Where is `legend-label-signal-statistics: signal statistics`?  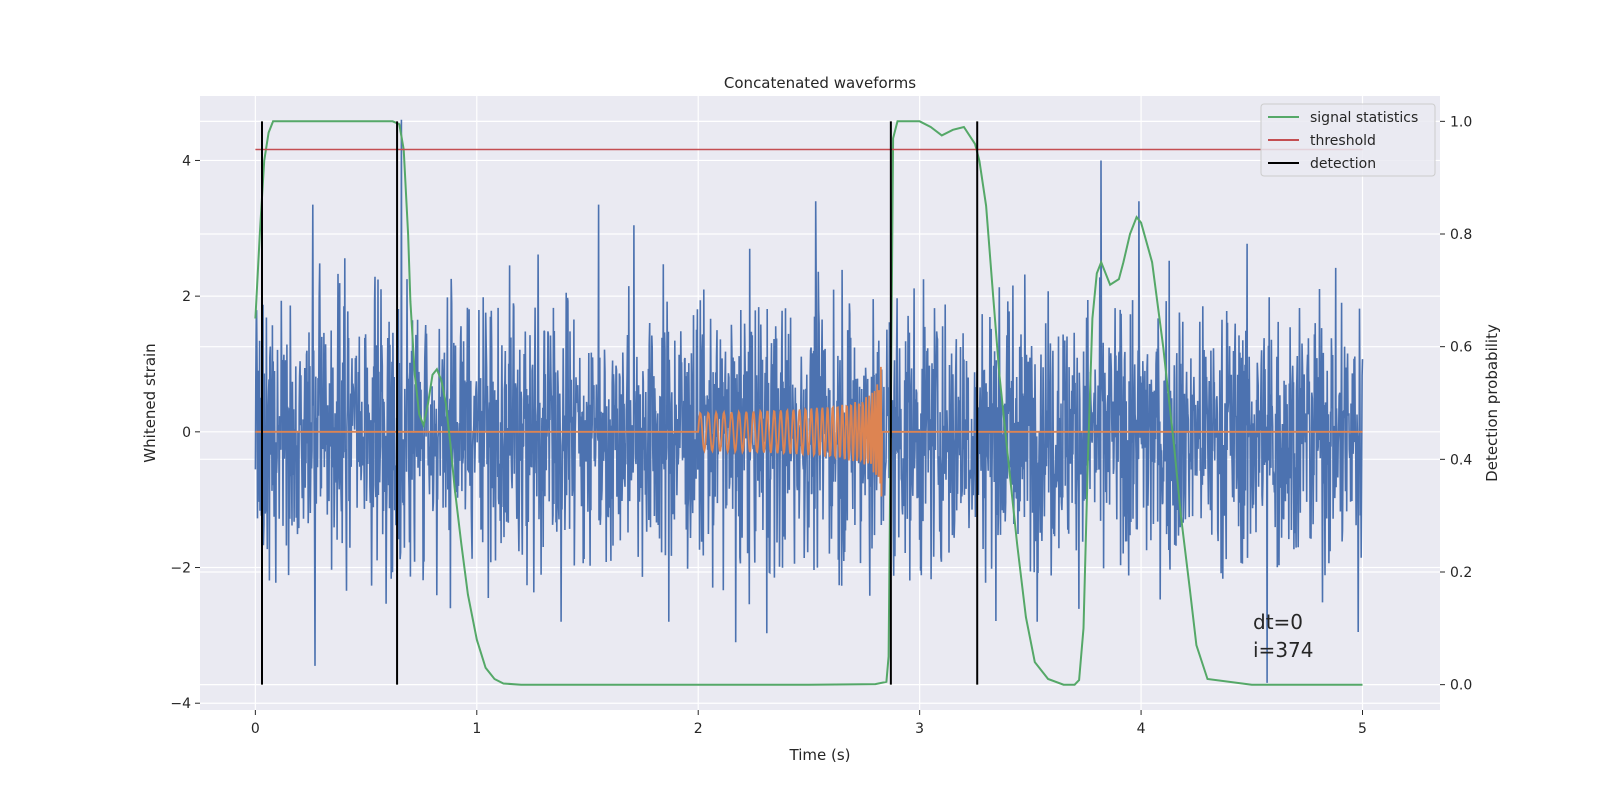
legend-label-signal-statistics: signal statistics is located at coordinates (1364, 118).